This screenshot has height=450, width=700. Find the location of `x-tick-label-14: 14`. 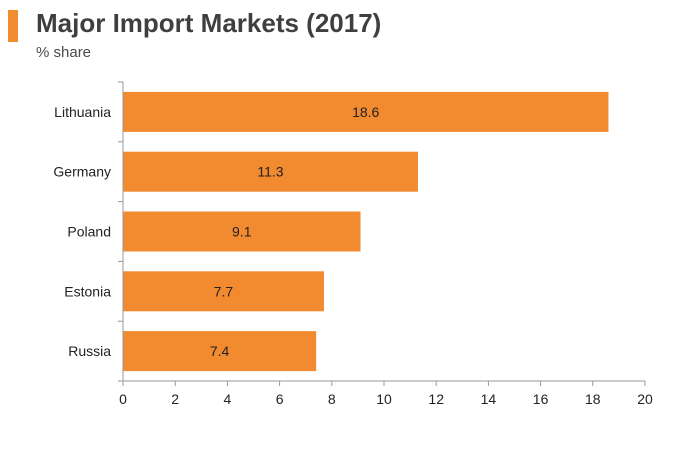

x-tick-label-14: 14 is located at coordinates (489, 399).